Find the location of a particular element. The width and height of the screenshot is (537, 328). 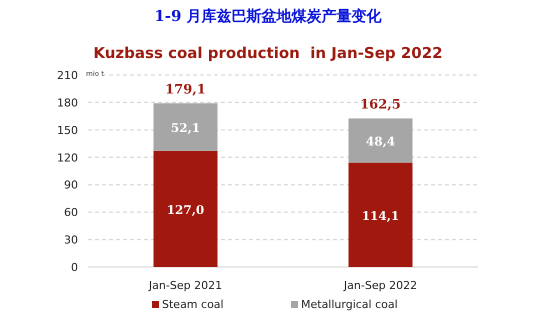

y-tick-label: 120 is located at coordinates (67, 157).